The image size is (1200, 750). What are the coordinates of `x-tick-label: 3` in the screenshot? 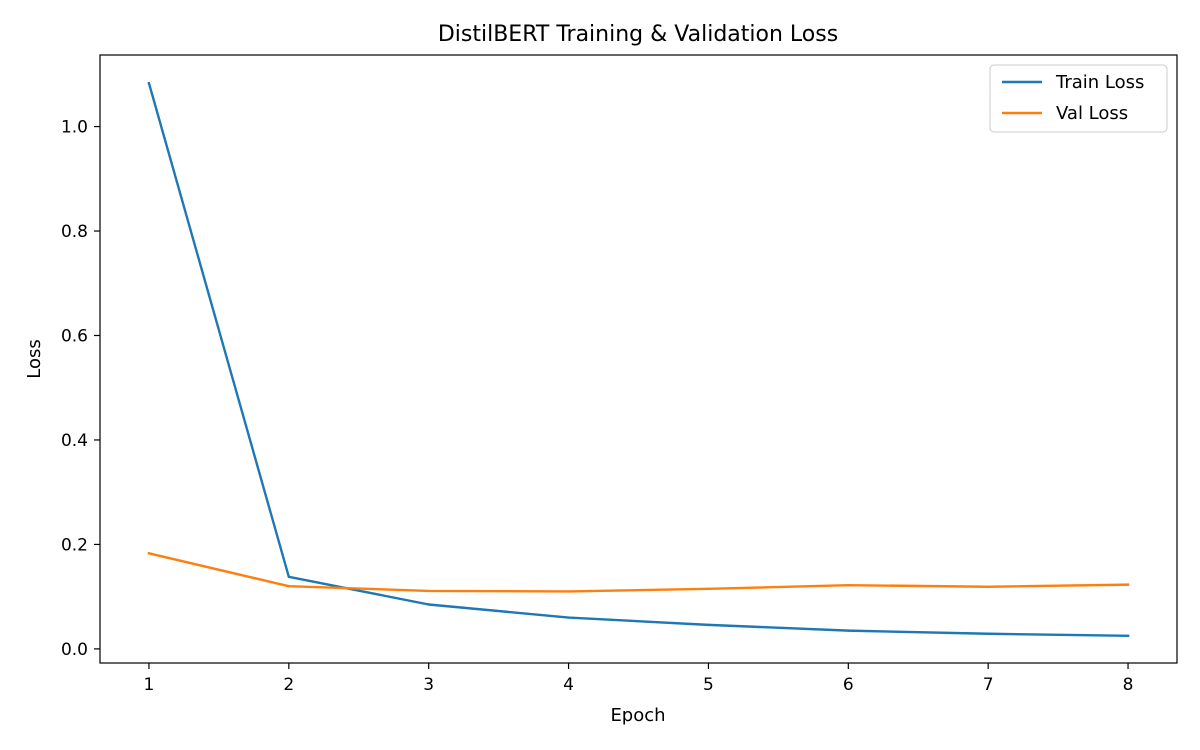 It's located at (428, 685).